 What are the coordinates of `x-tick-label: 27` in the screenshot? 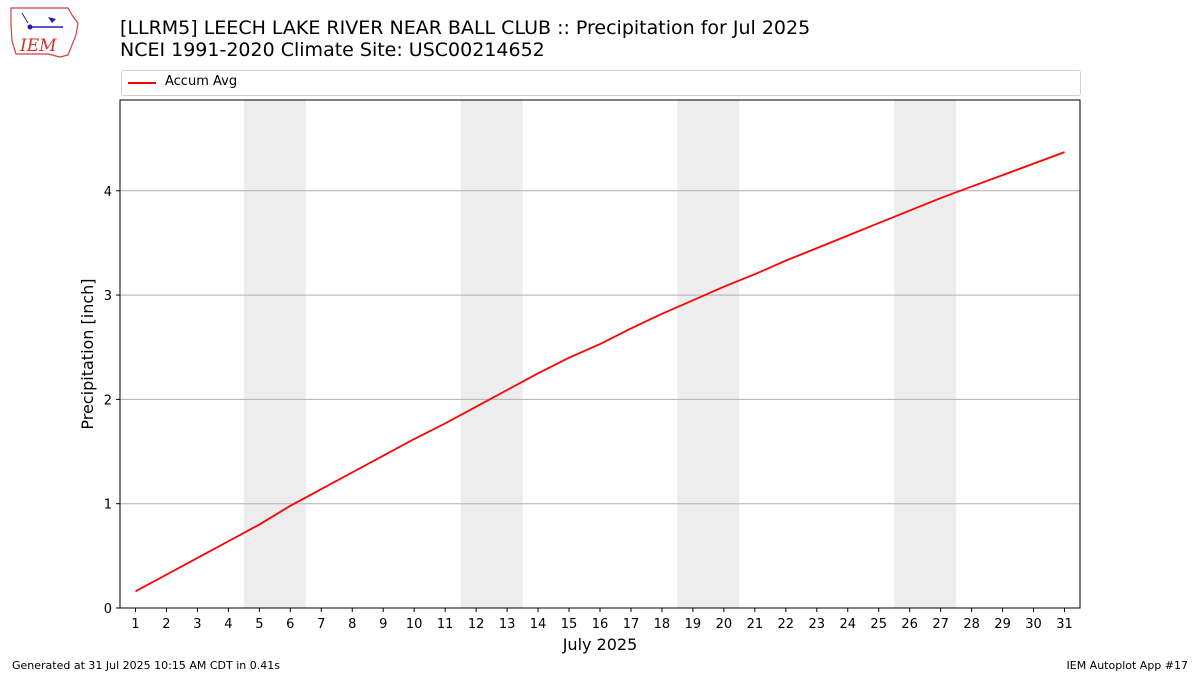 It's located at (940, 624).